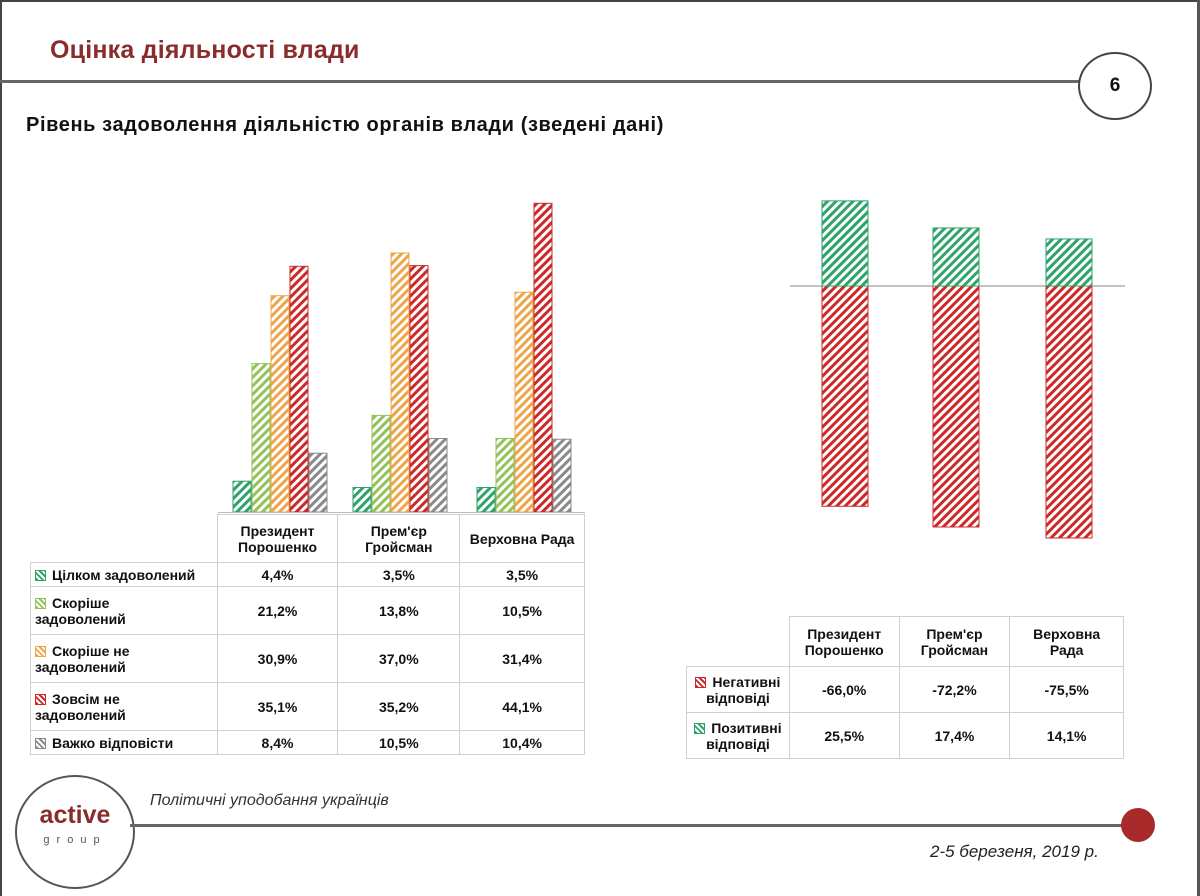 This screenshot has height=896, width=1200. I want to click on bar-негативні-відповіді-1, so click(956, 406).